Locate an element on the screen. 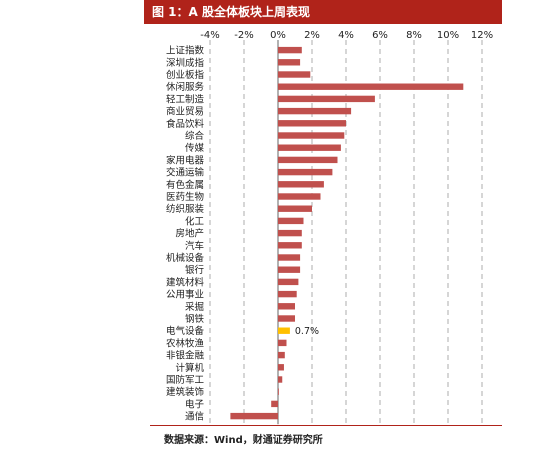 The image size is (558, 450). category-label: 电子 is located at coordinates (195, 404).